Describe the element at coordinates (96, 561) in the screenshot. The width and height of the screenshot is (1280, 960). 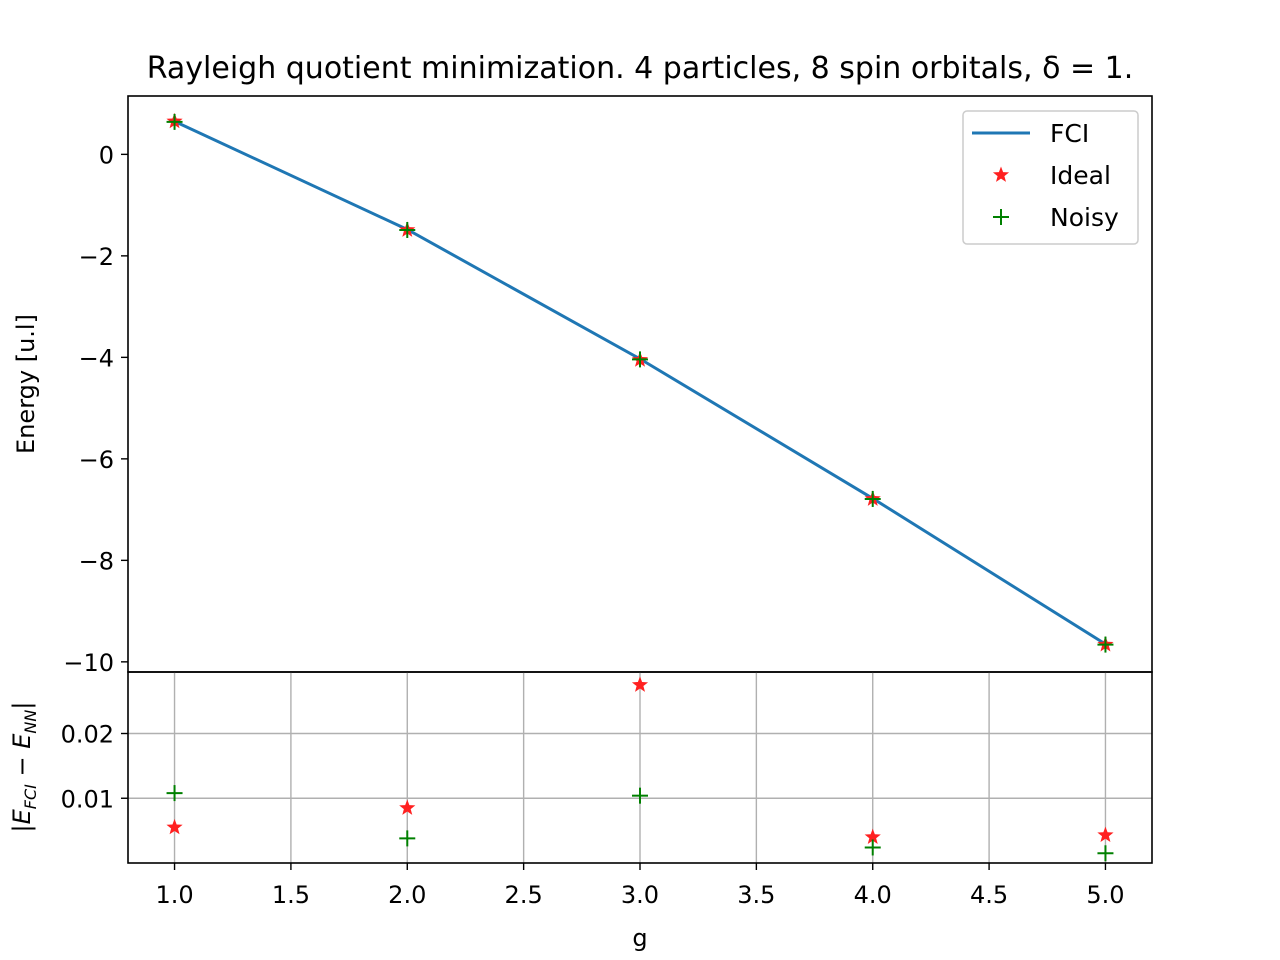
I see `top-y-tick-label: −8` at that location.